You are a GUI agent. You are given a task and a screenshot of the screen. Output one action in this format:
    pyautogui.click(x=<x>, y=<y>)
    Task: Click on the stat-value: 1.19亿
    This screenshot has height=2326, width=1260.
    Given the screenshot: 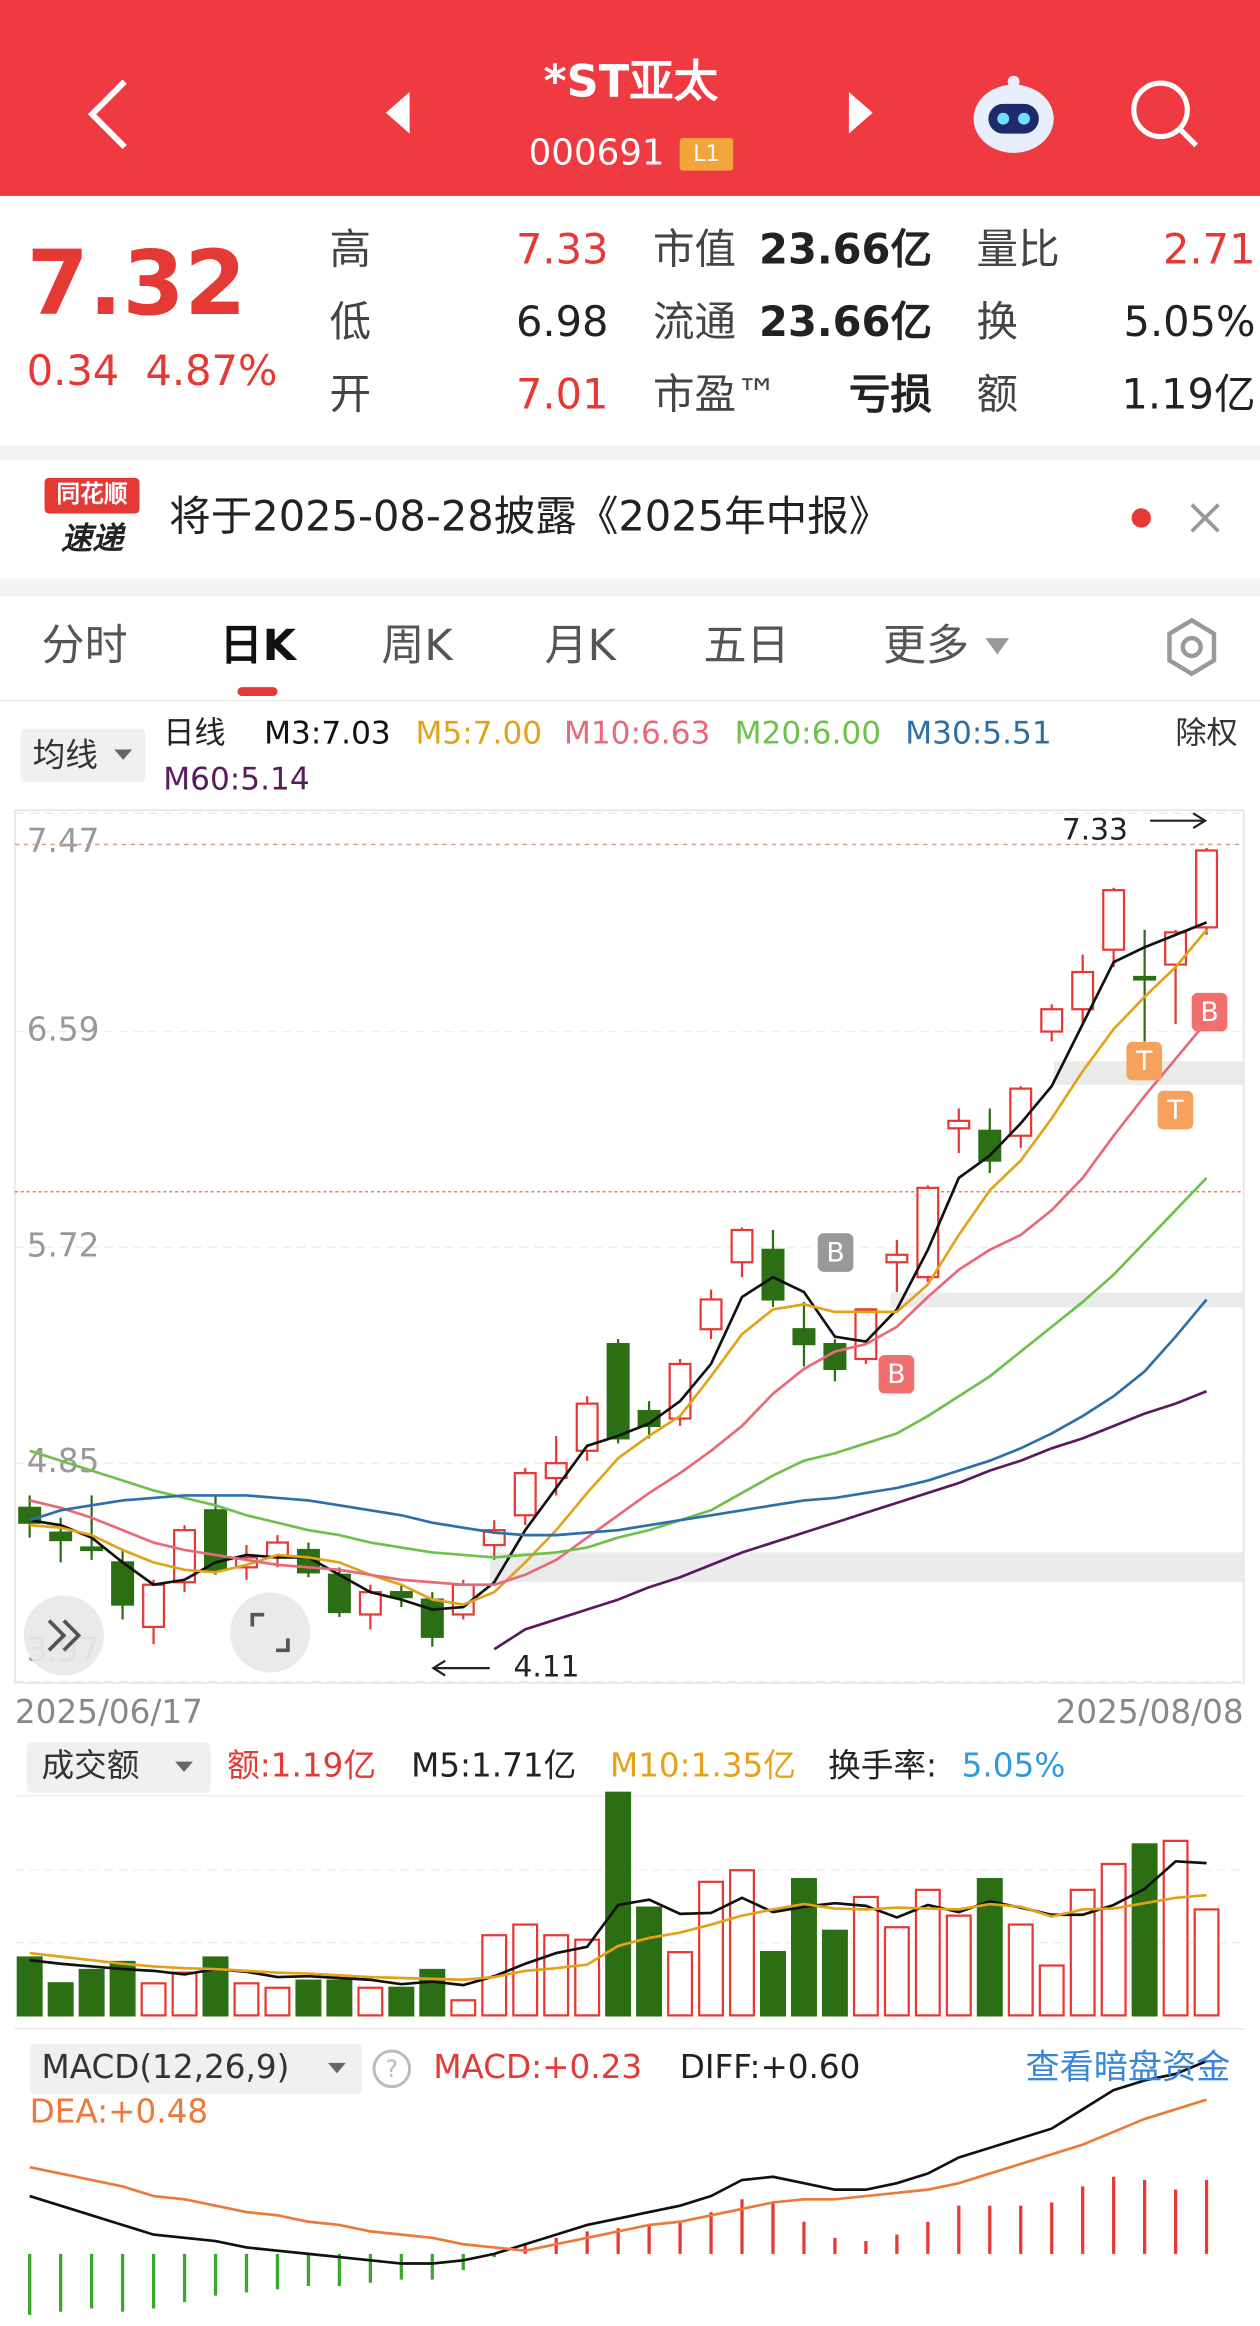 What is the action you would take?
    pyautogui.click(x=1188, y=394)
    